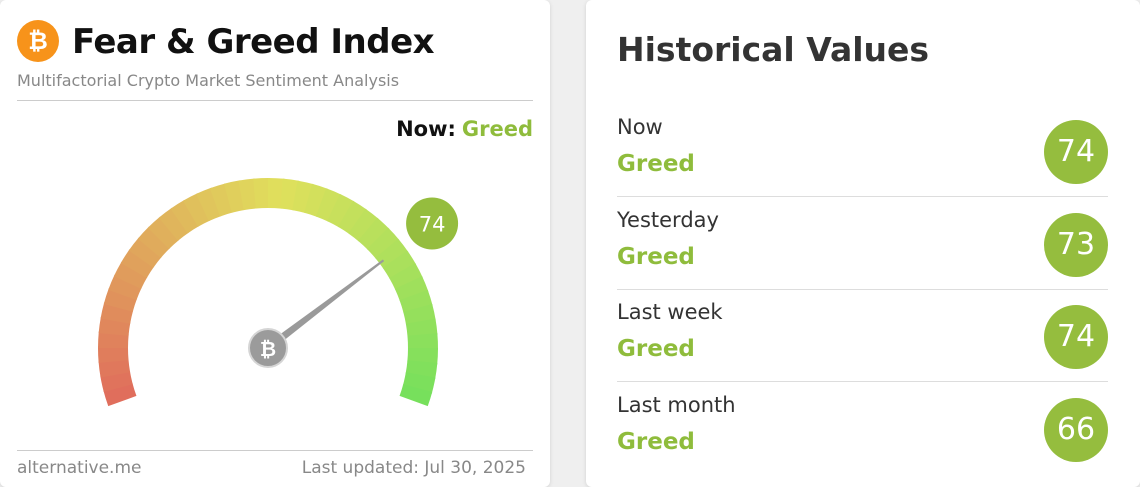  I want to click on needle-hub, so click(268, 348).